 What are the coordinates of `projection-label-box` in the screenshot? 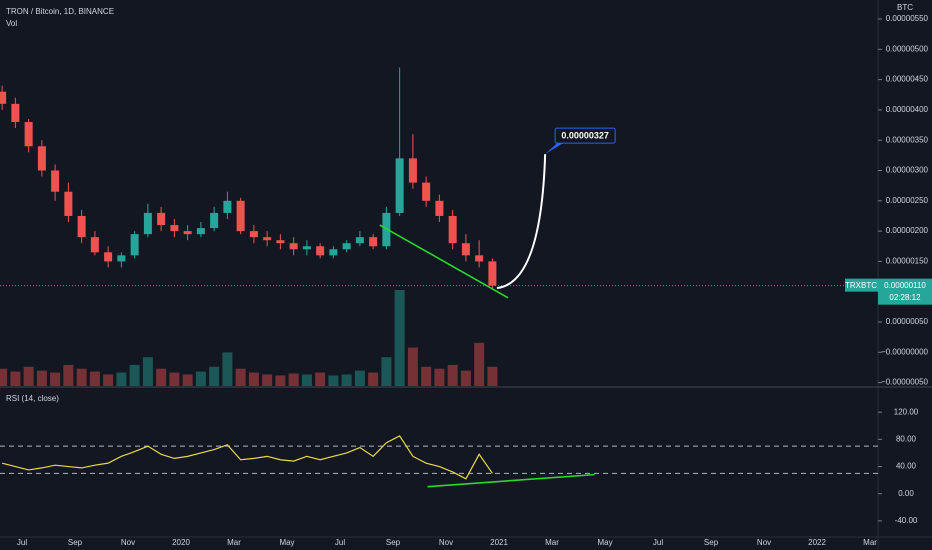 It's located at (585, 135).